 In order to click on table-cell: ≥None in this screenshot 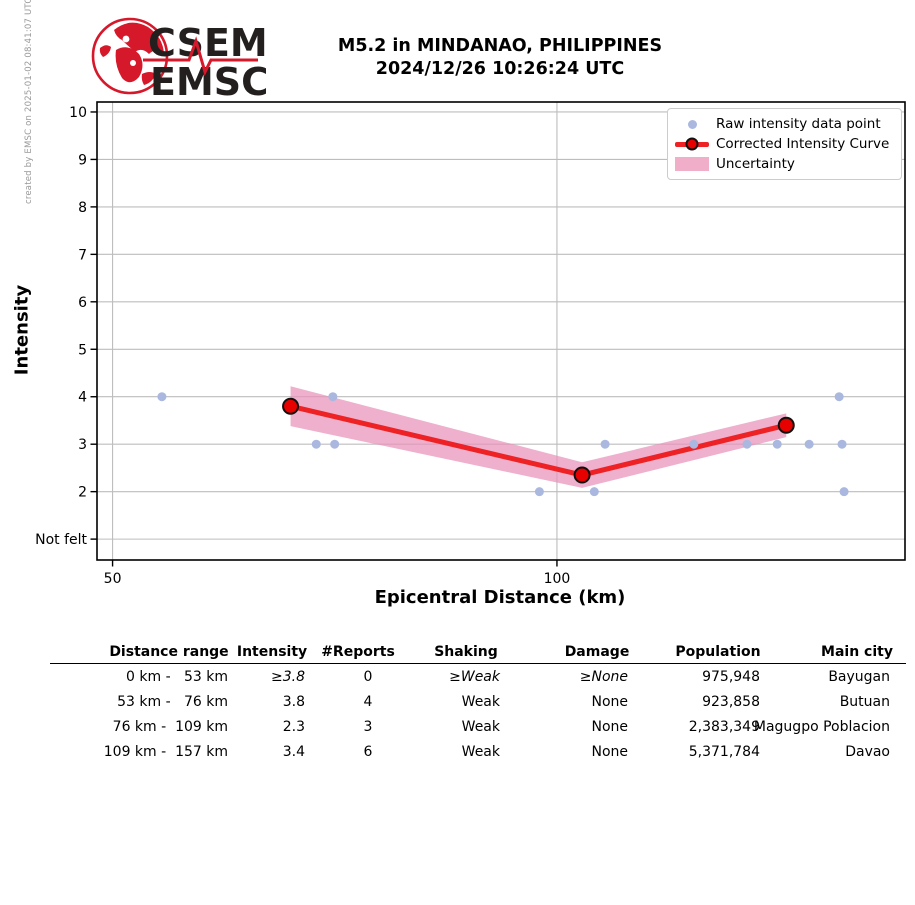, I will do `click(603, 676)`.